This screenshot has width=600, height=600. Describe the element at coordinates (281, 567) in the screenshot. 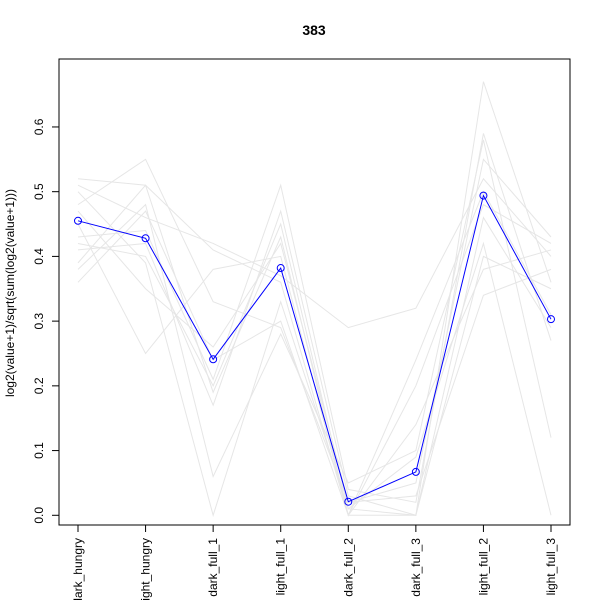

I see `x-tick-label-light_full_1: light_full_1` at that location.